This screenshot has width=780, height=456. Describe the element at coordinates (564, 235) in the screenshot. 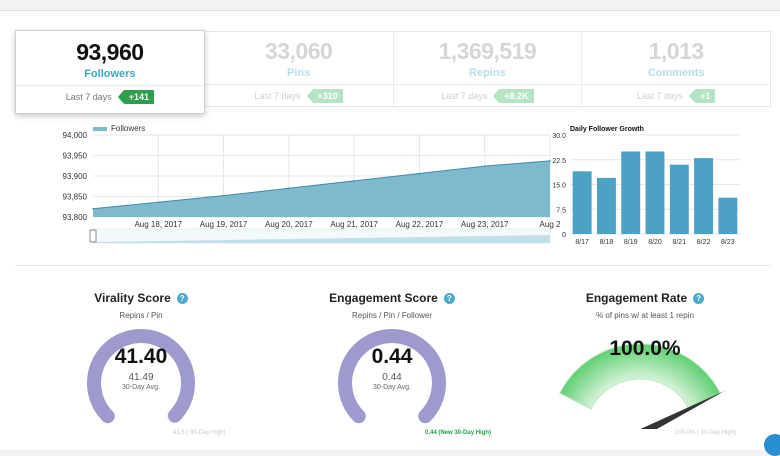

I see `y-tick-label: 0` at that location.